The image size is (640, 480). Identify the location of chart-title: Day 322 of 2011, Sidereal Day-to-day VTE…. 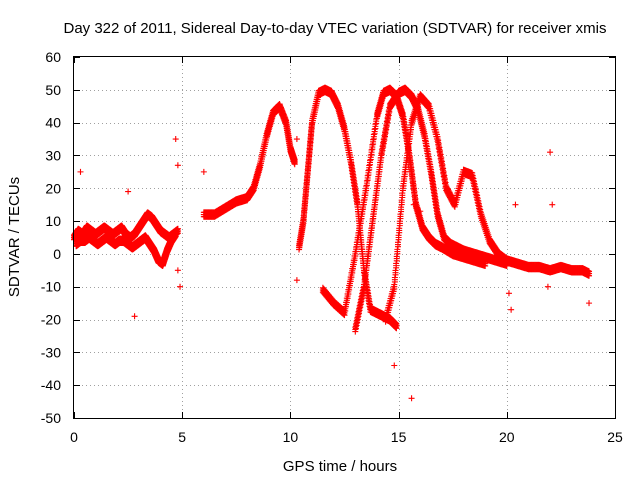
(335, 28).